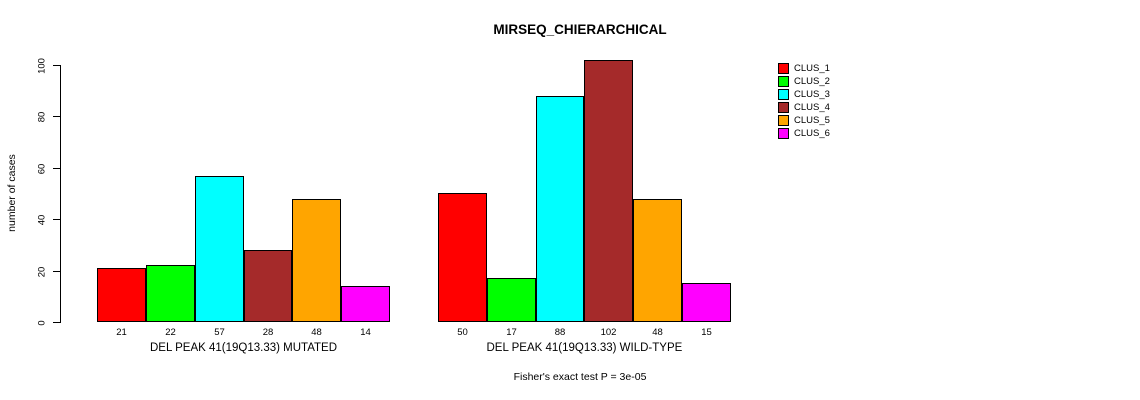 This screenshot has width=1140, height=400. What do you see at coordinates (42, 65) in the screenshot?
I see `y-tick-label: 100` at bounding box center [42, 65].